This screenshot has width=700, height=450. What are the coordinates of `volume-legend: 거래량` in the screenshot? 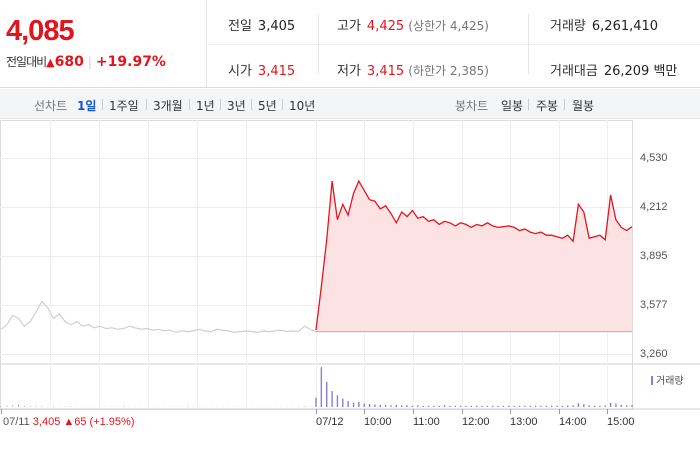 It's located at (667, 379).